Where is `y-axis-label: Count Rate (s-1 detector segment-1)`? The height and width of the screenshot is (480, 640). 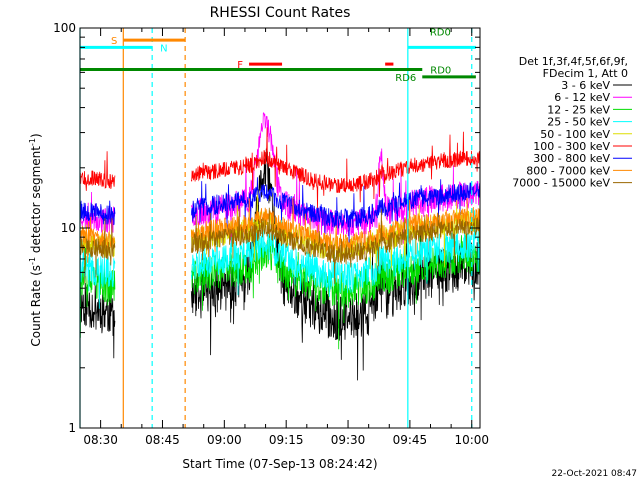 y-axis-label: Count Rate (s-1 detector segment-1) is located at coordinates (35, 239).